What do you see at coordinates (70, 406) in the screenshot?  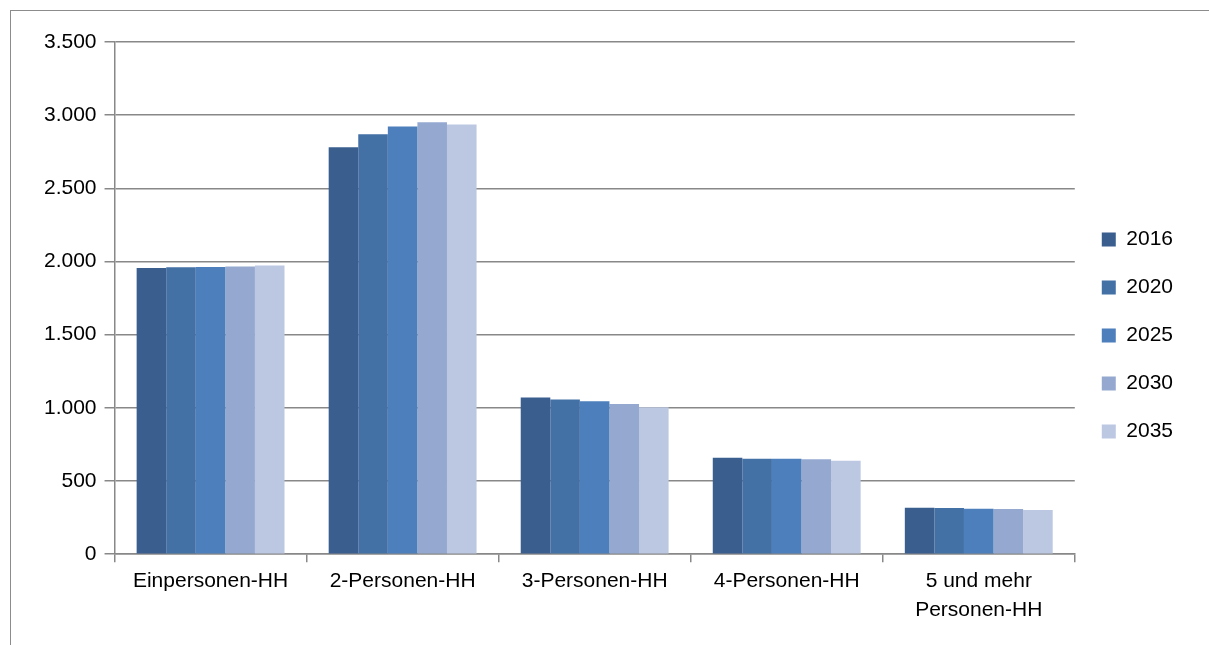 I see `y-tick-label: 1.000` at bounding box center [70, 406].